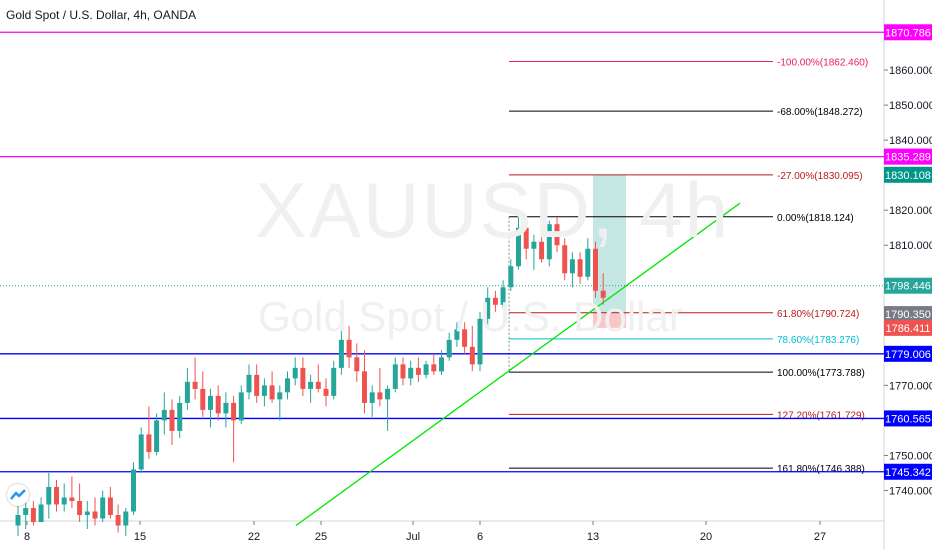 The width and height of the screenshot is (932, 550). Describe the element at coordinates (609, 244) in the screenshot. I see `long-position-profit-zone` at that location.